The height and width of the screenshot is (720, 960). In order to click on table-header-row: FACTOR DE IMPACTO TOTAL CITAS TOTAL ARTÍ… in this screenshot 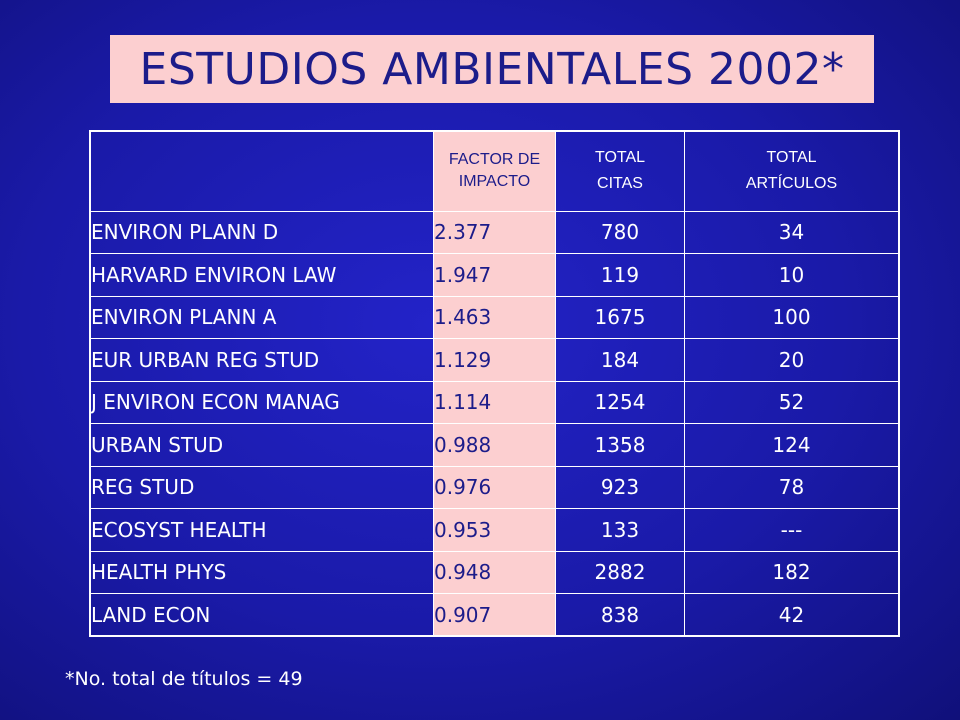, I will do `click(494, 171)`.